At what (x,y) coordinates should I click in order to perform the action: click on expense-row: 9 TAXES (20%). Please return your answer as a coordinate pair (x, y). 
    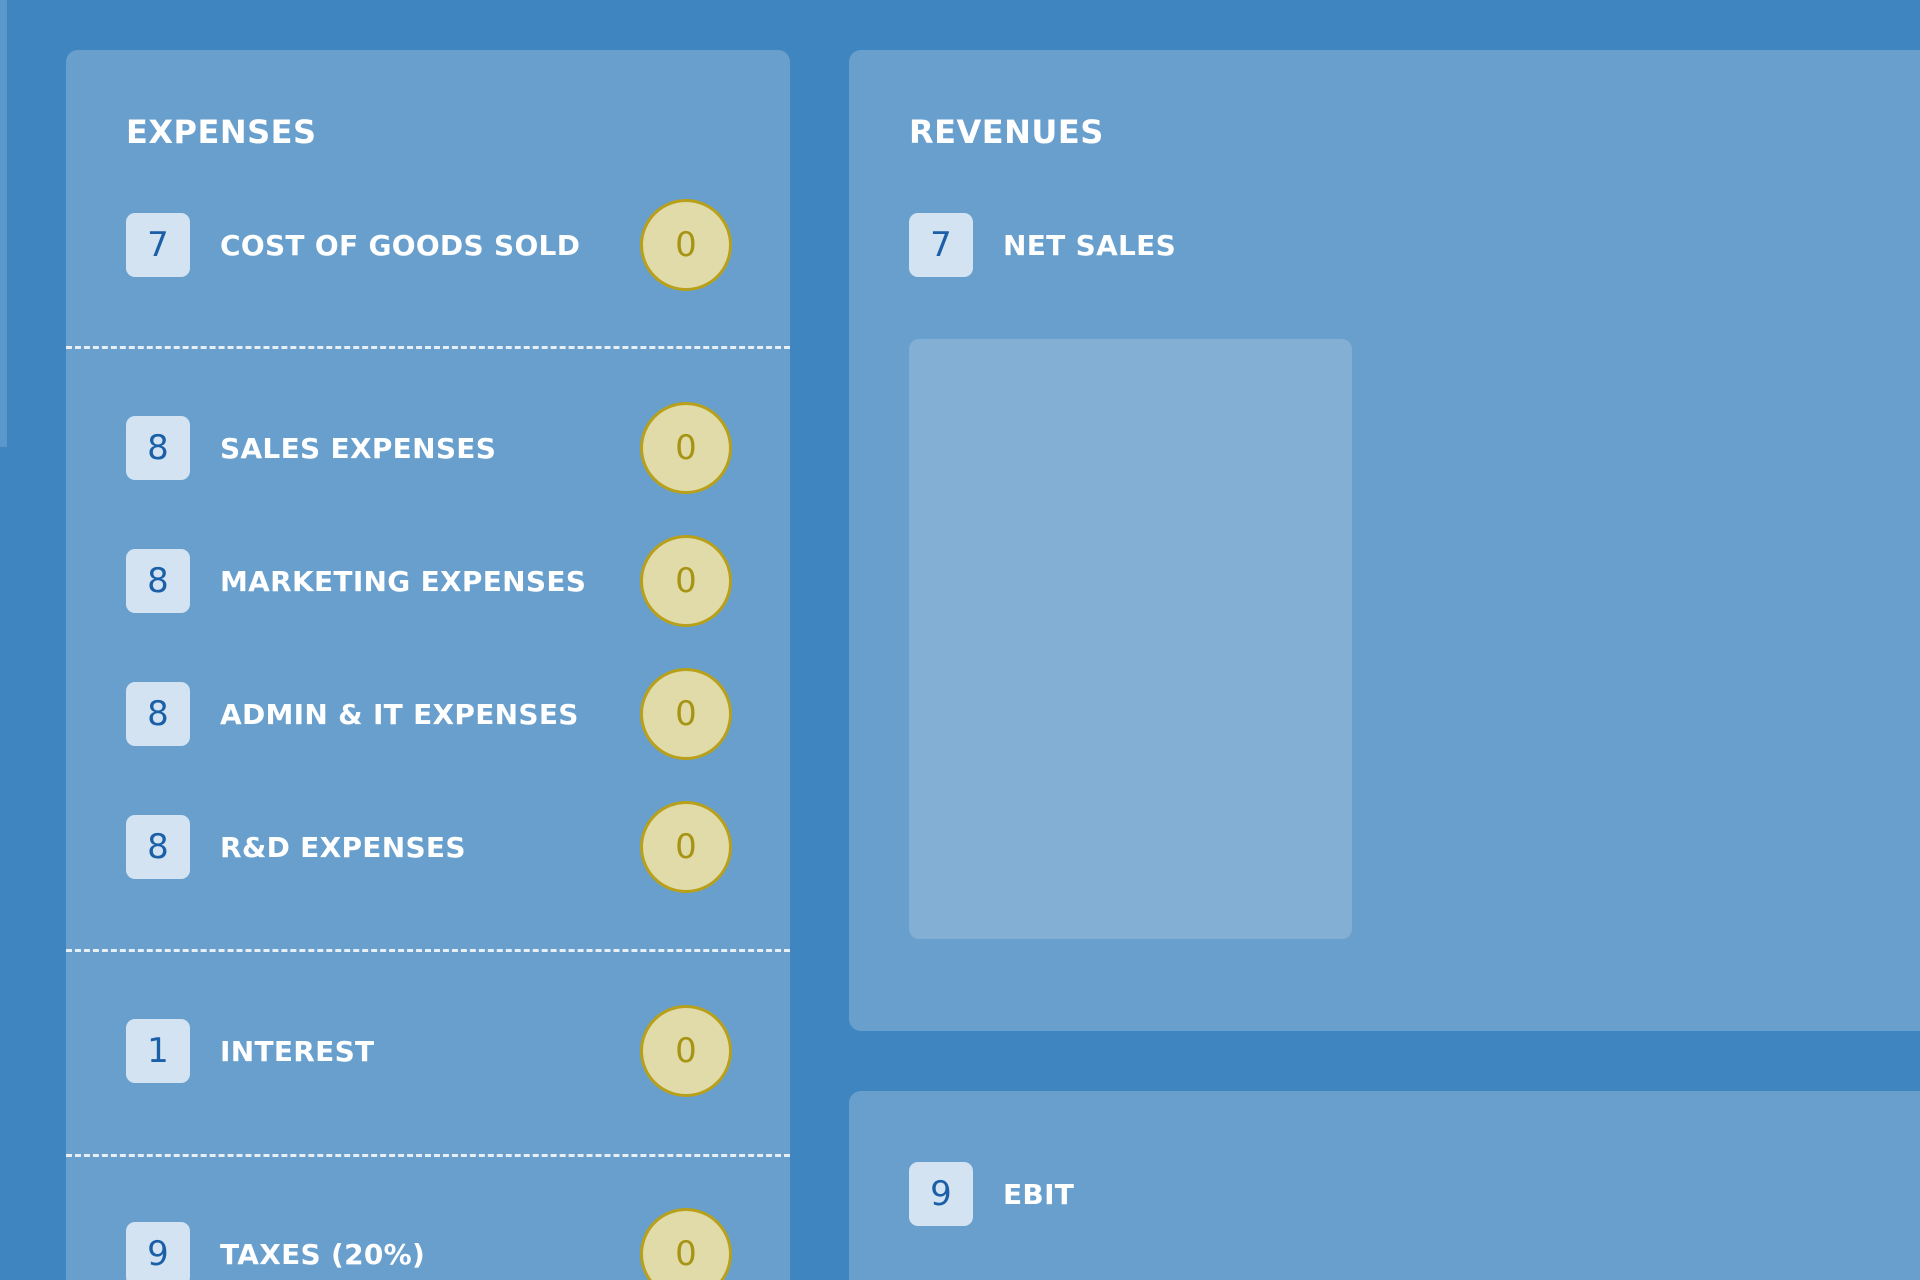
    Looking at the image, I should click on (275, 1251).